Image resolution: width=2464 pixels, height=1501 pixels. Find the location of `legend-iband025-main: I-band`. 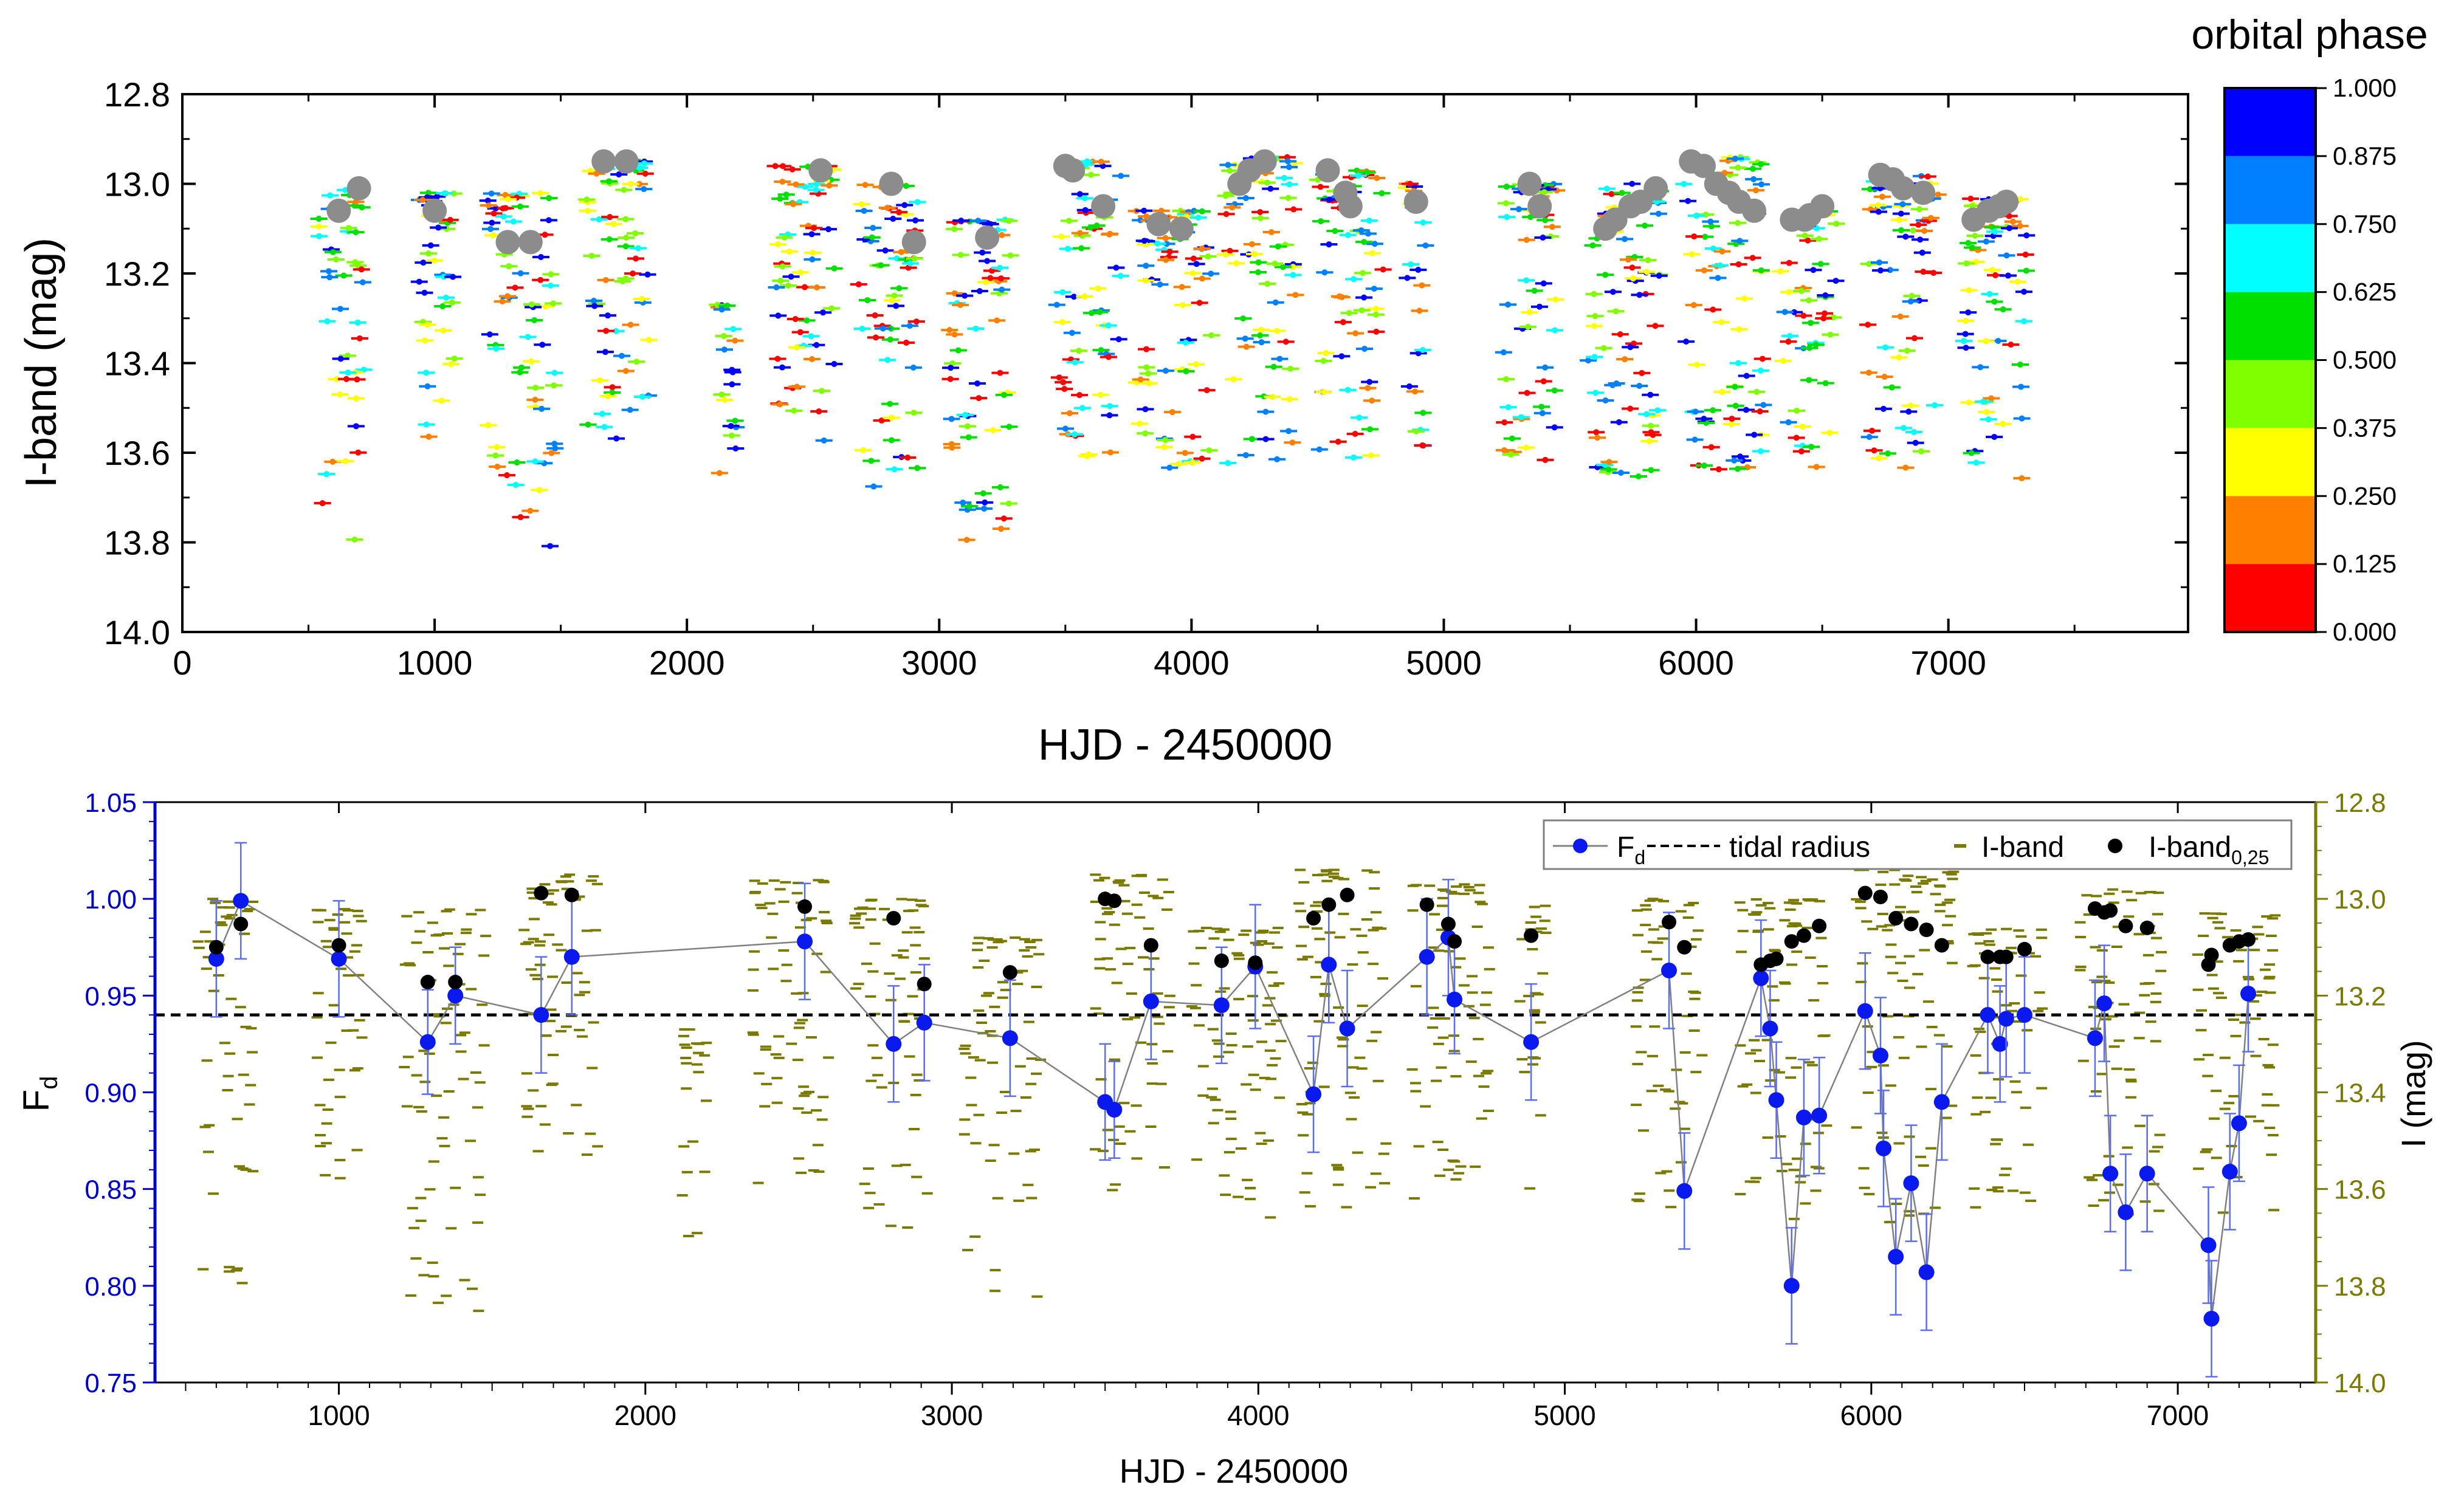

legend-iband025-main: I-band is located at coordinates (2190, 847).